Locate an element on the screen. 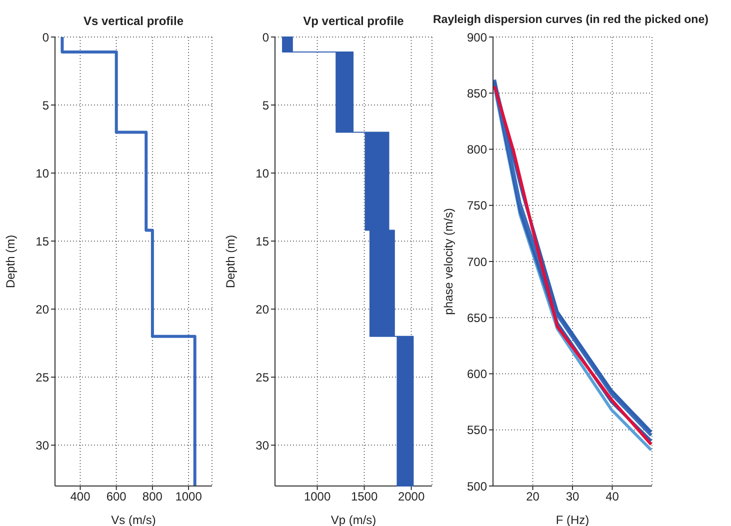 Image resolution: width=731 pixels, height=526 pixels. chart-title: Vs vertical profile is located at coordinates (133, 21).